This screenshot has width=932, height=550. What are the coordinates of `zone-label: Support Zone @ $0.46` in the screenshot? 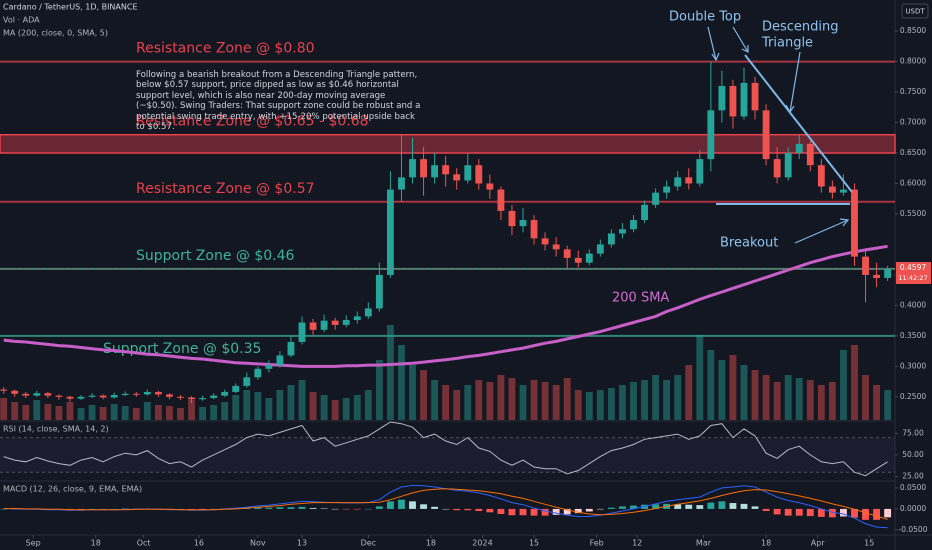 It's located at (215, 256).